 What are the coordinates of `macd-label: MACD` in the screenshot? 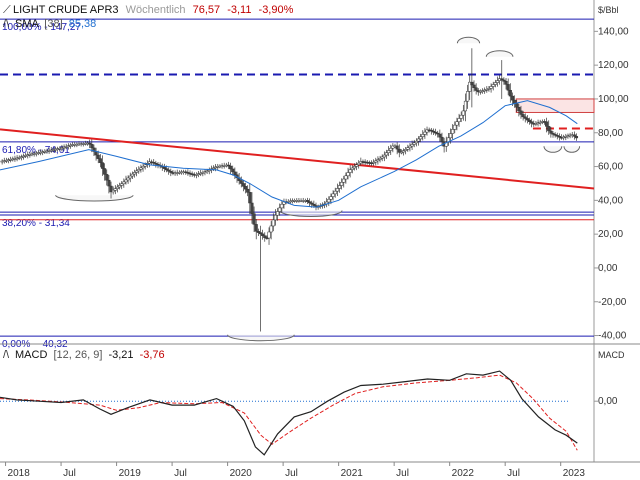 It's located at (31, 355).